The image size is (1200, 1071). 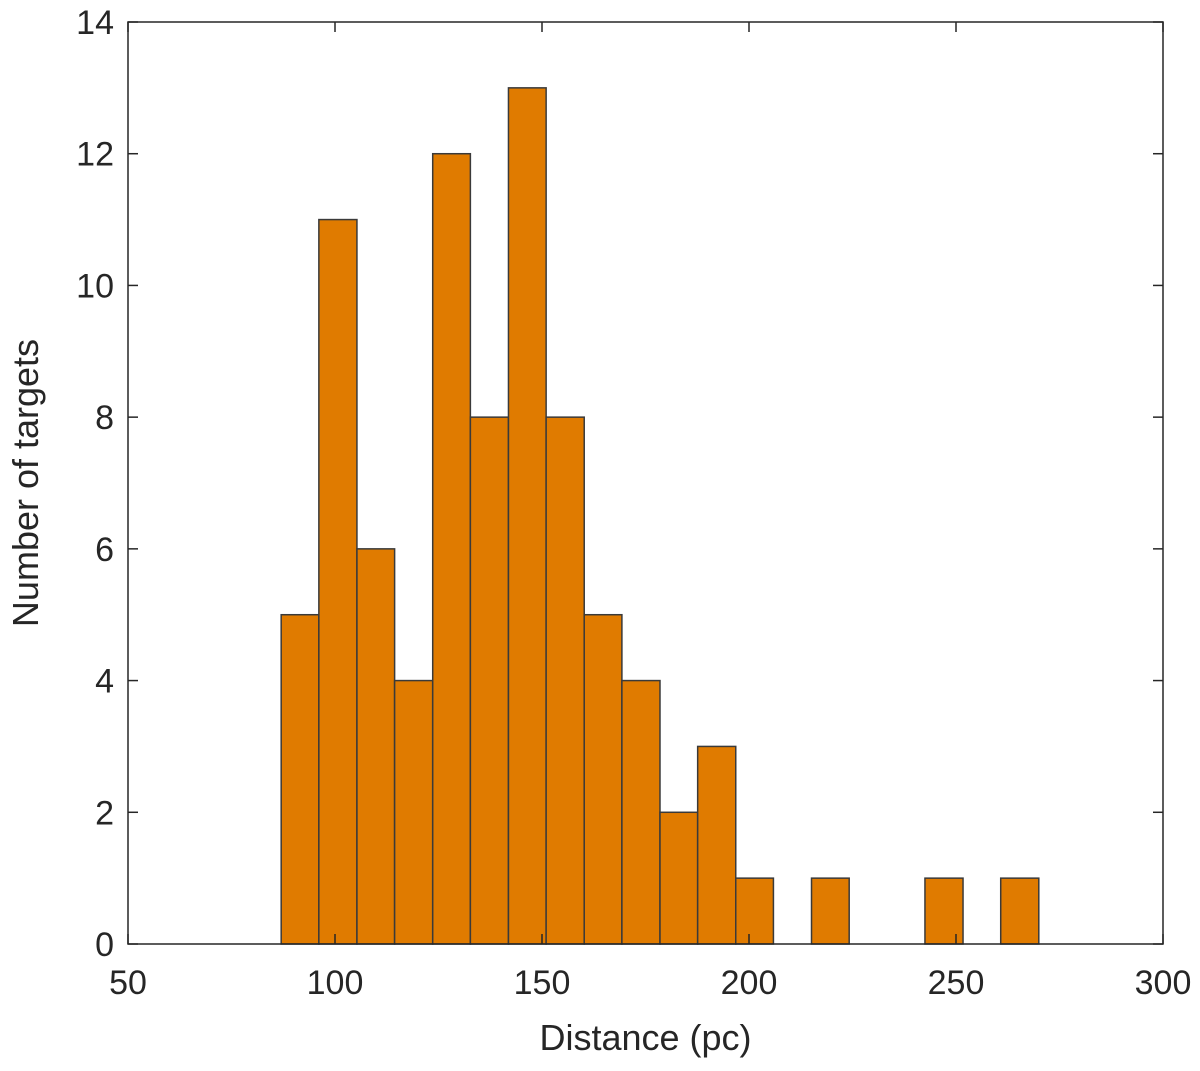 I want to click on y-tick-label: 0, so click(x=104, y=945).